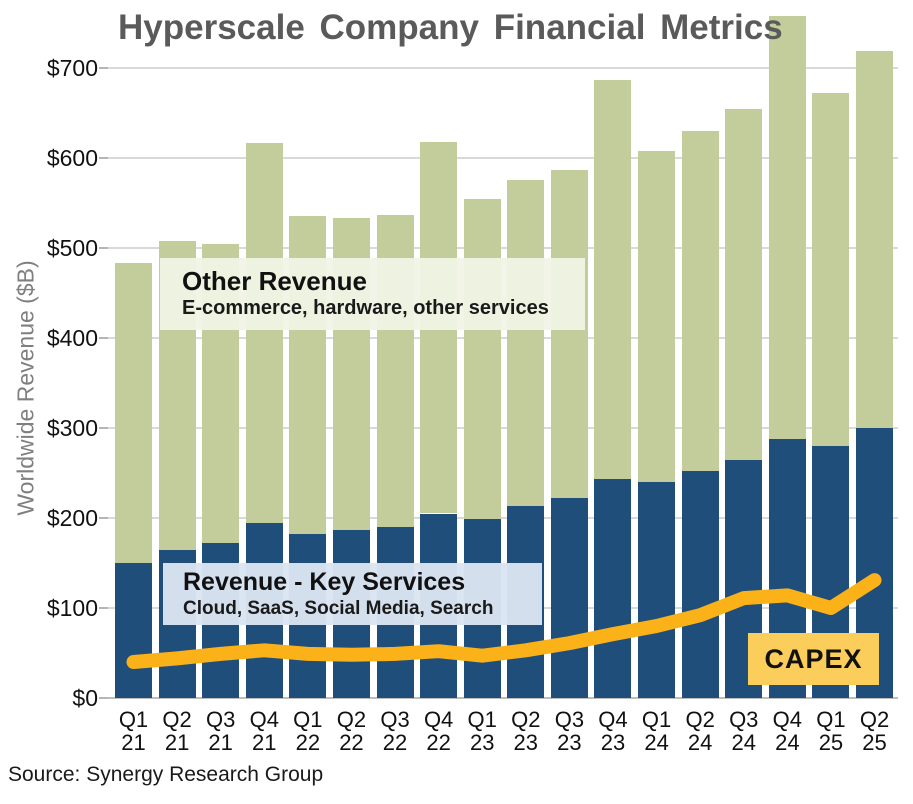 The image size is (913, 804). What do you see at coordinates (133, 731) in the screenshot?
I see `x-tick-label: Q1 21` at bounding box center [133, 731].